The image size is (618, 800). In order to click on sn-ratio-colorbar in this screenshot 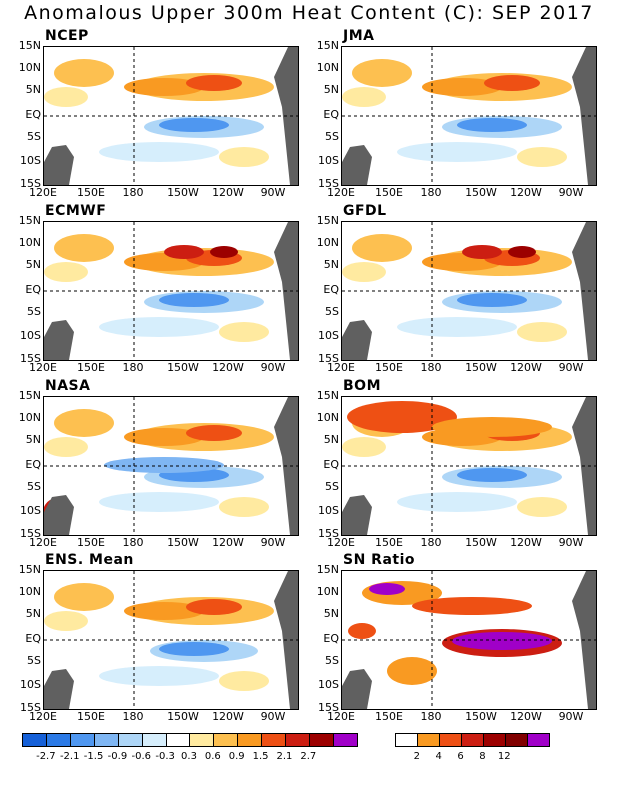, I will do `click(472, 740)`.